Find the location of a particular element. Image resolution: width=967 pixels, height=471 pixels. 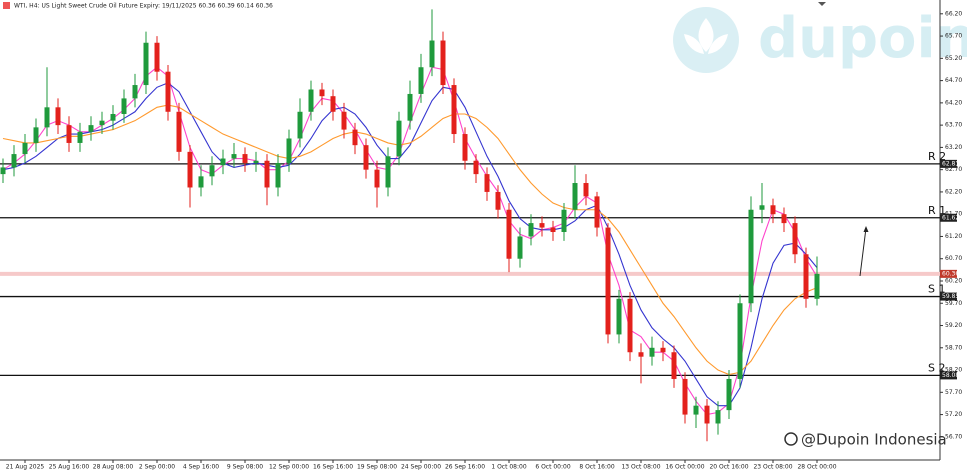

x-tick-label: 25 Aug 16:00 is located at coordinates (69, 467).